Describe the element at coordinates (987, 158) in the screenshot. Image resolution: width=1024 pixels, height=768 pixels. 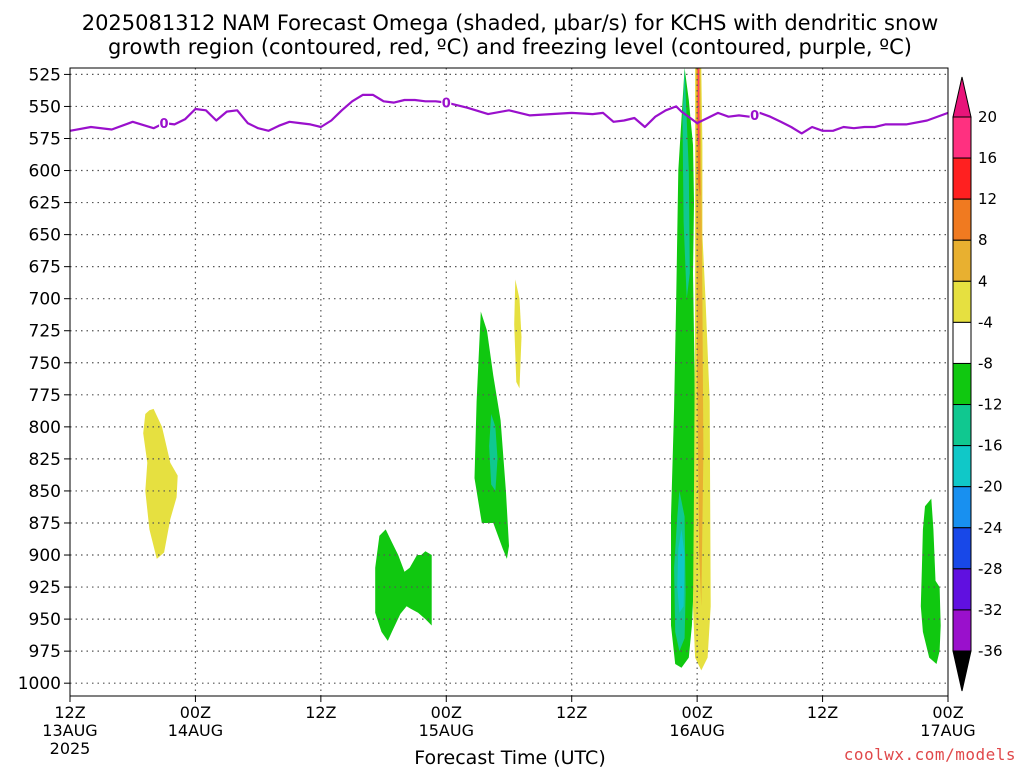
I see `colorbar-label-1: 16` at that location.